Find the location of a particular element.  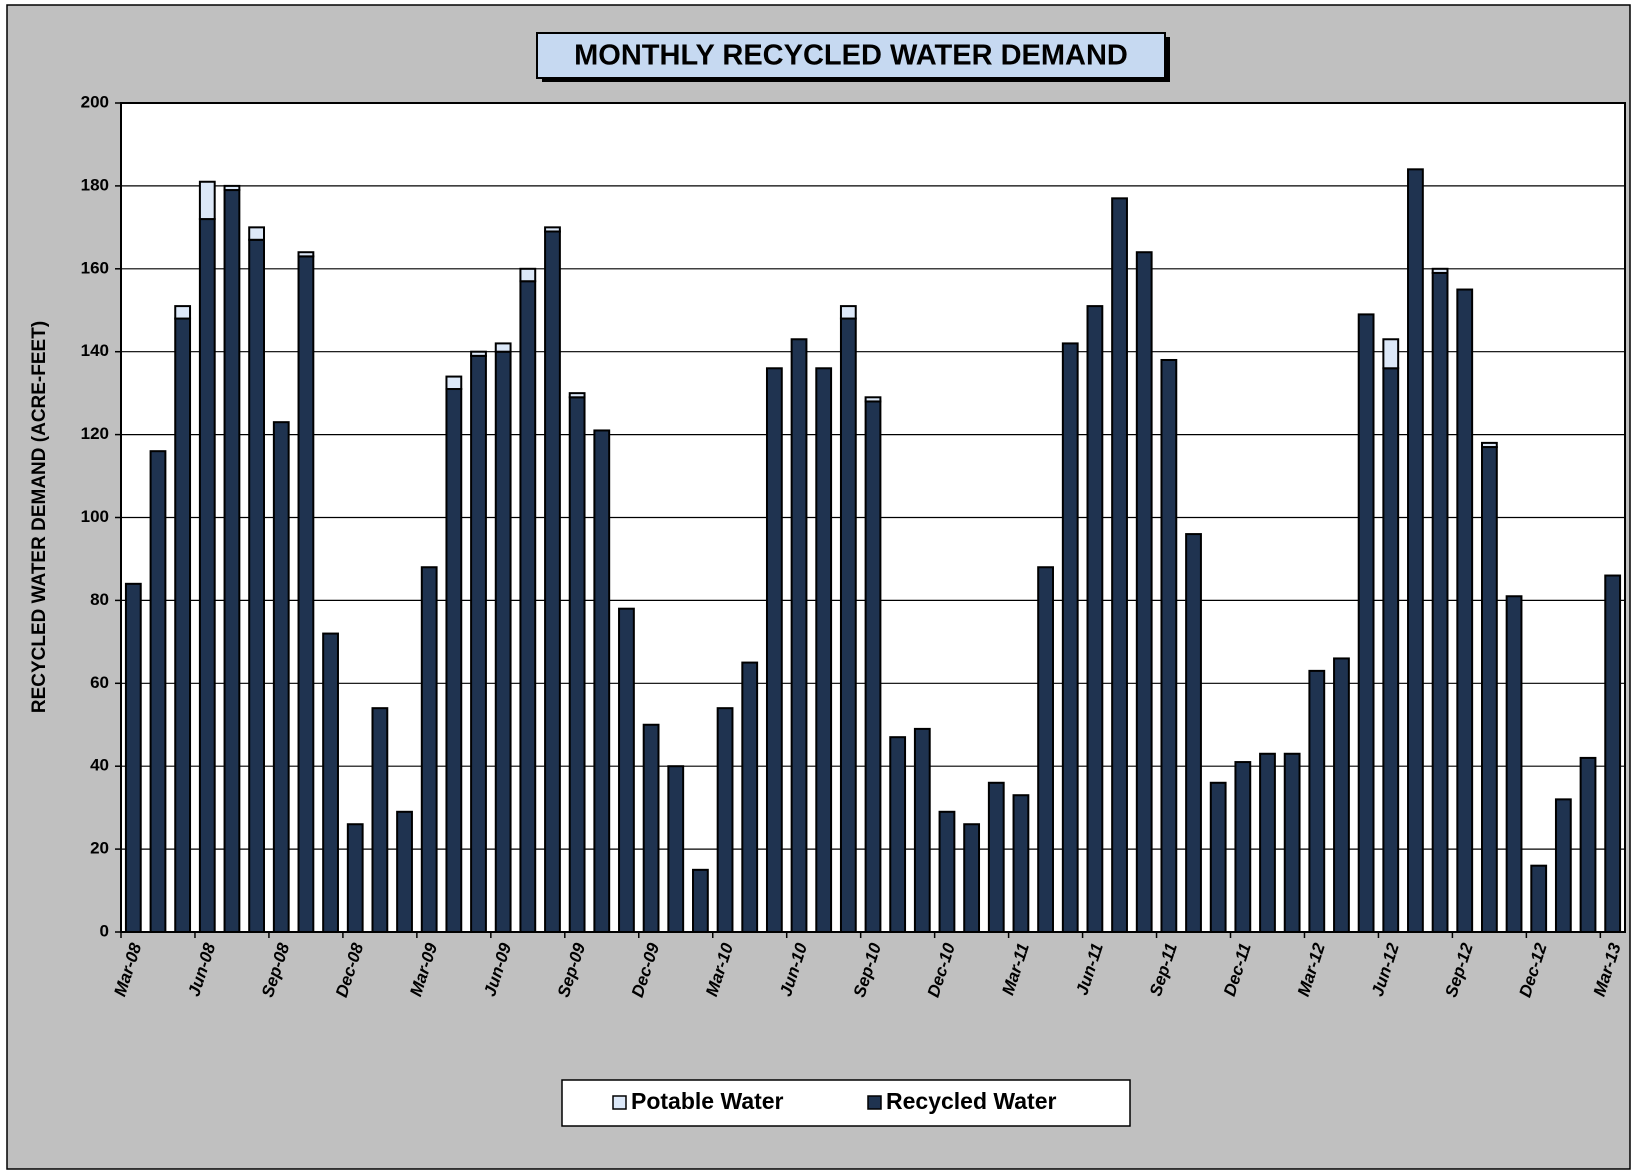

legend-box is located at coordinates (846, 1103).